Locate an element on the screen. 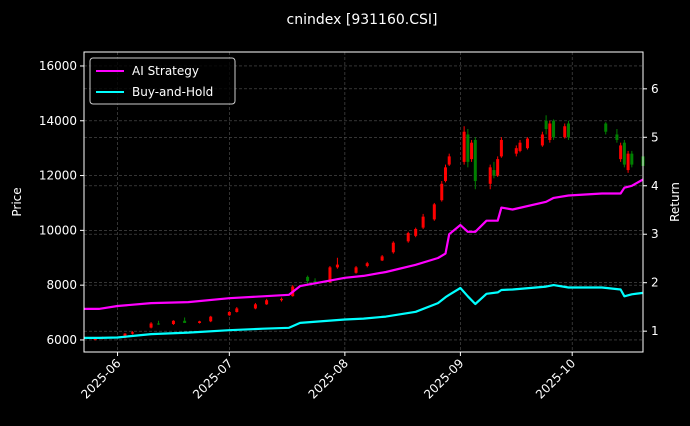  y-tick-label-right: 3 is located at coordinates (655, 234).